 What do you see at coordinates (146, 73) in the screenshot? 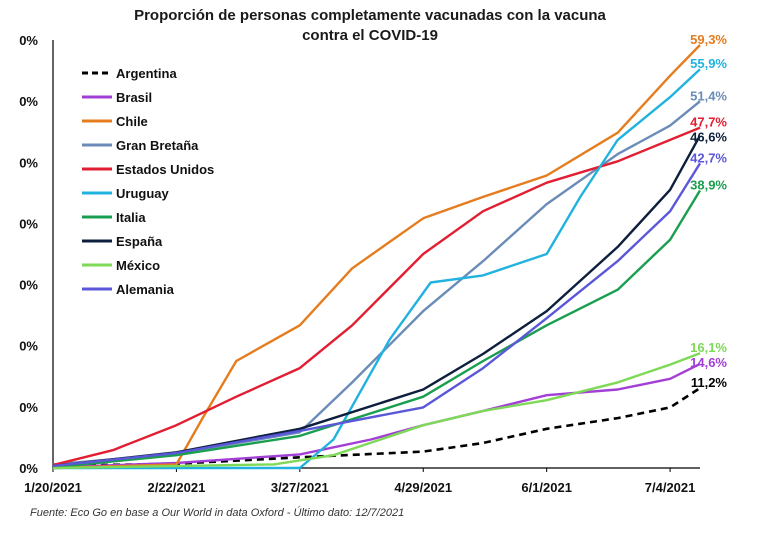
I see `legend-label: Argentina` at bounding box center [146, 73].